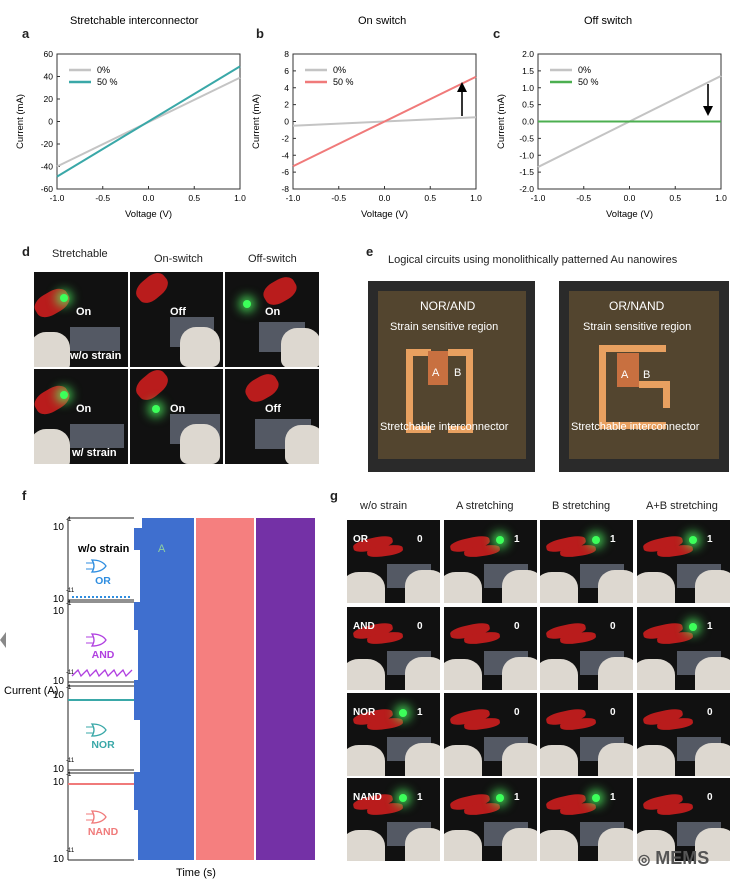  What do you see at coordinates (196, 873) in the screenshot?
I see `f-x-label: Time (s)` at bounding box center [196, 873].